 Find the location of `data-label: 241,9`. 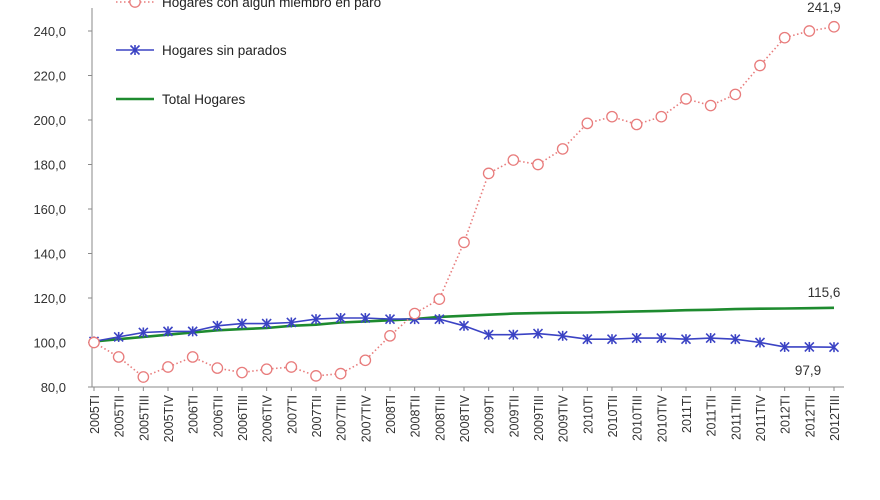

data-label: 241,9 is located at coordinates (824, 7).